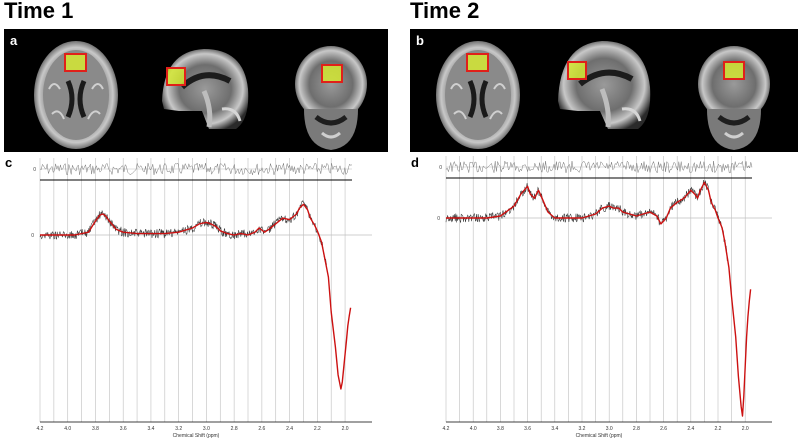  What do you see at coordinates (9, 162) in the screenshot?
I see `panel-label-c: c` at bounding box center [9, 162].